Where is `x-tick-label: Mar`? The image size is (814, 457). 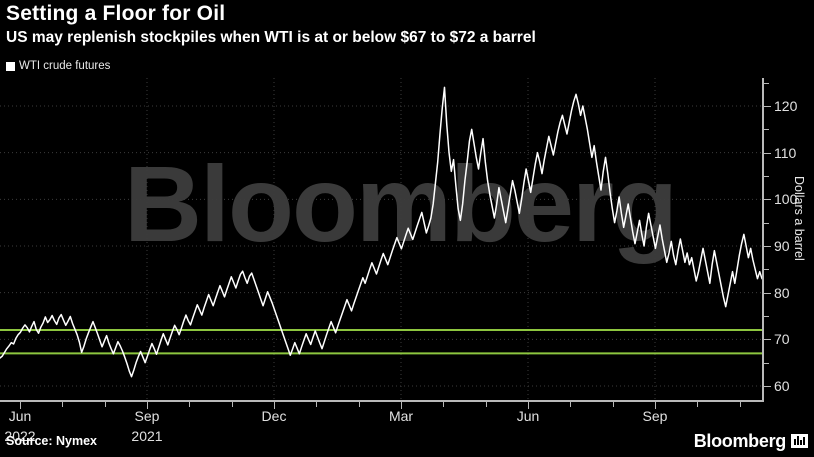
x-tick-label: Mar is located at coordinates (401, 416).